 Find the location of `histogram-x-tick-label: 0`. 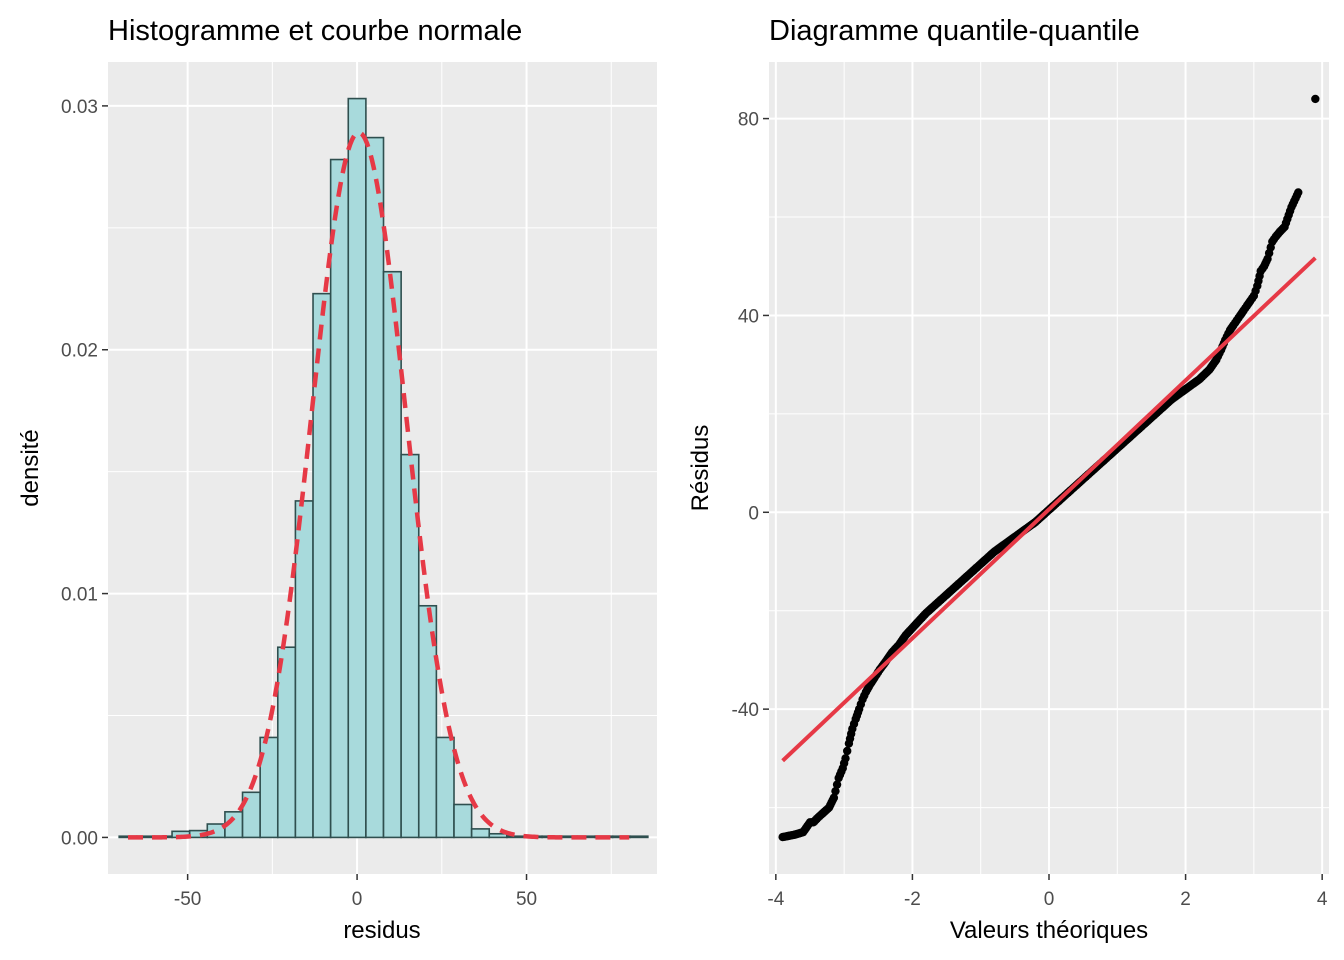

histogram-x-tick-label: 0 is located at coordinates (357, 899).